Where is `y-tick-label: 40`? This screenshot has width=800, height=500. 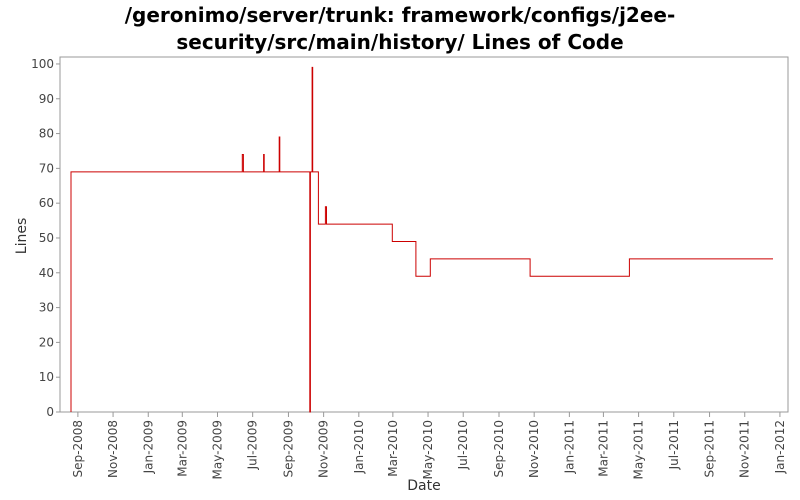 y-tick-label: 40 is located at coordinates (46, 273).